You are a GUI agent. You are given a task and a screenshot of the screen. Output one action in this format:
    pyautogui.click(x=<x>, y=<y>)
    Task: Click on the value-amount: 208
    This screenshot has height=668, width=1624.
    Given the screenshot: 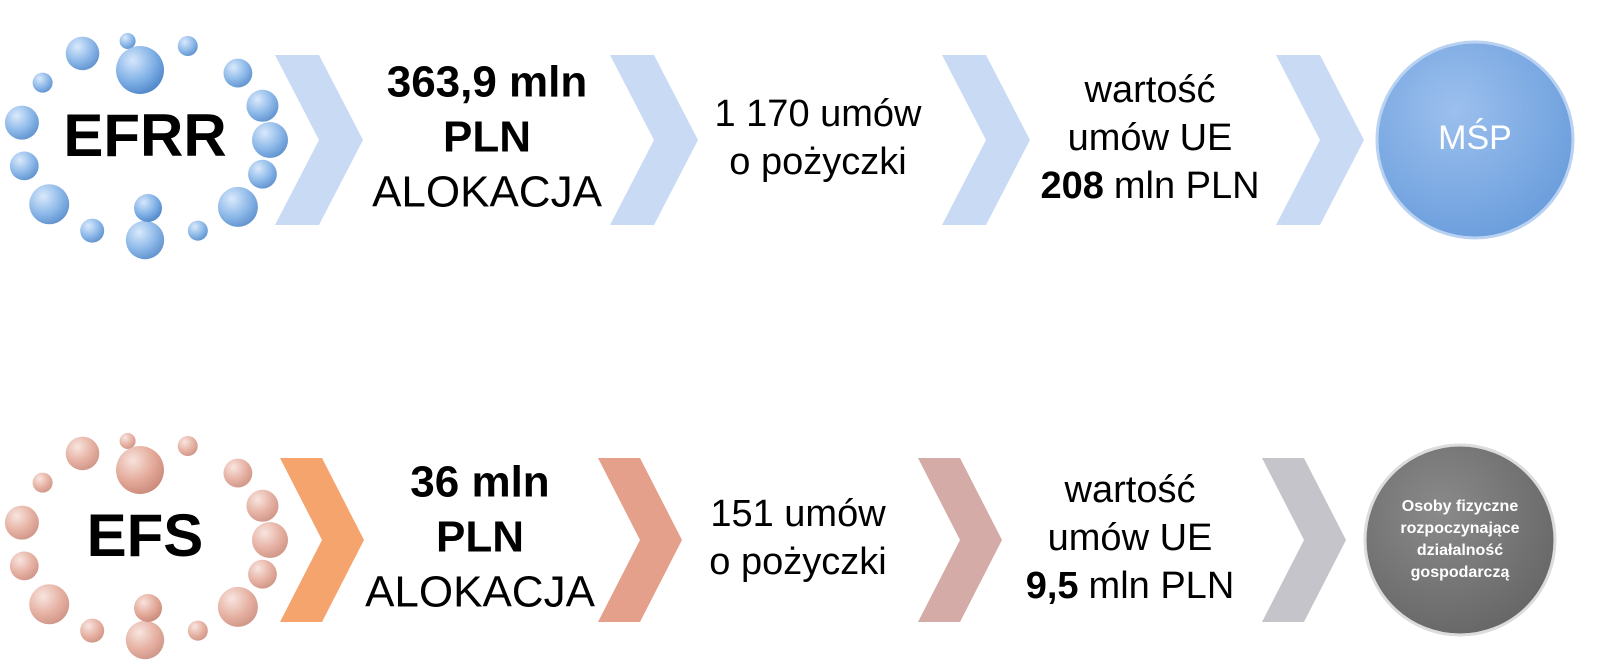 What is the action you would take?
    pyautogui.click(x=1071, y=186)
    